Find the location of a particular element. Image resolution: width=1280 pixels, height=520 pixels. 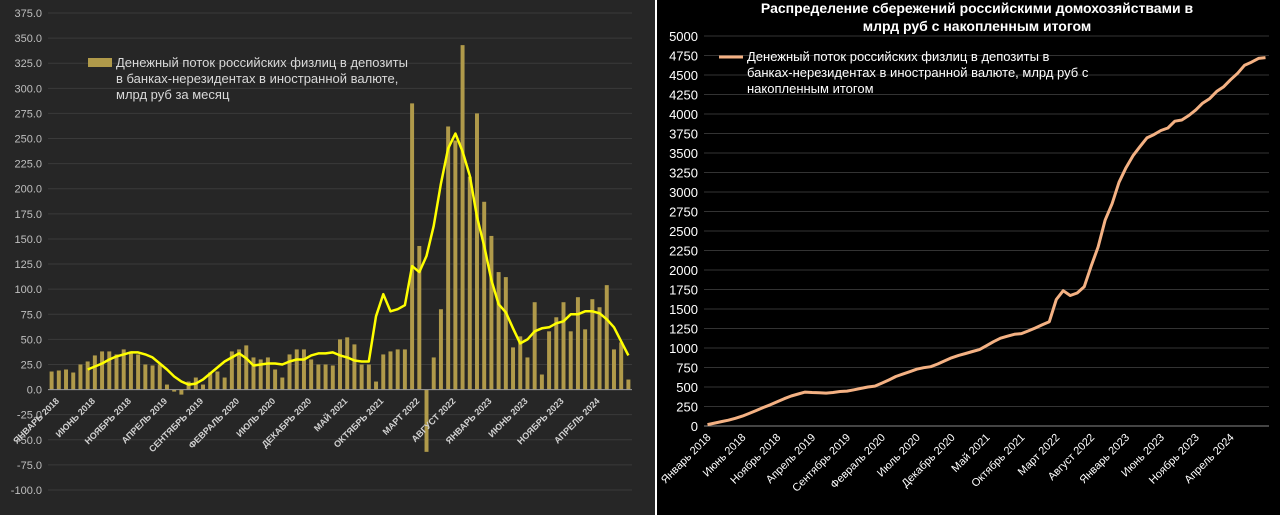

y-tick-label: 250.0 is located at coordinates (28, 140).